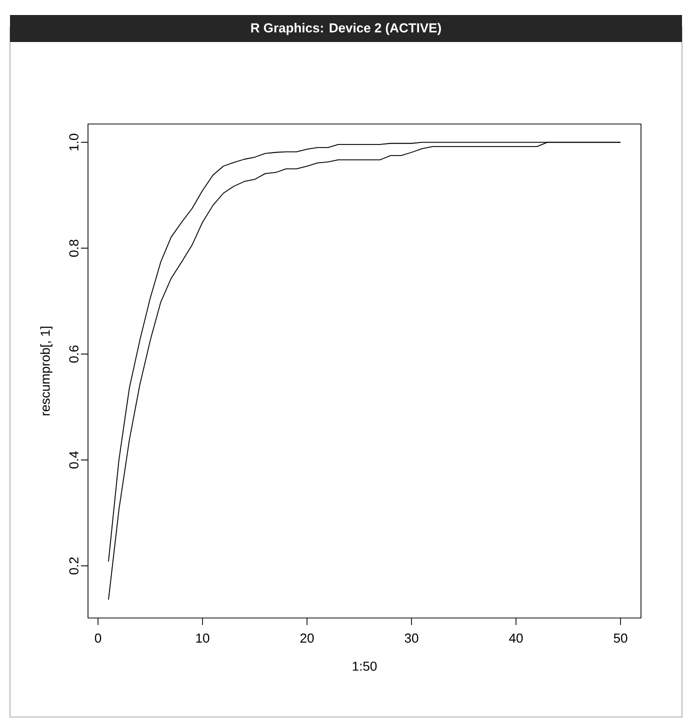 This screenshot has height=727, width=692. I want to click on y-tick-label: 0.2, so click(73, 565).